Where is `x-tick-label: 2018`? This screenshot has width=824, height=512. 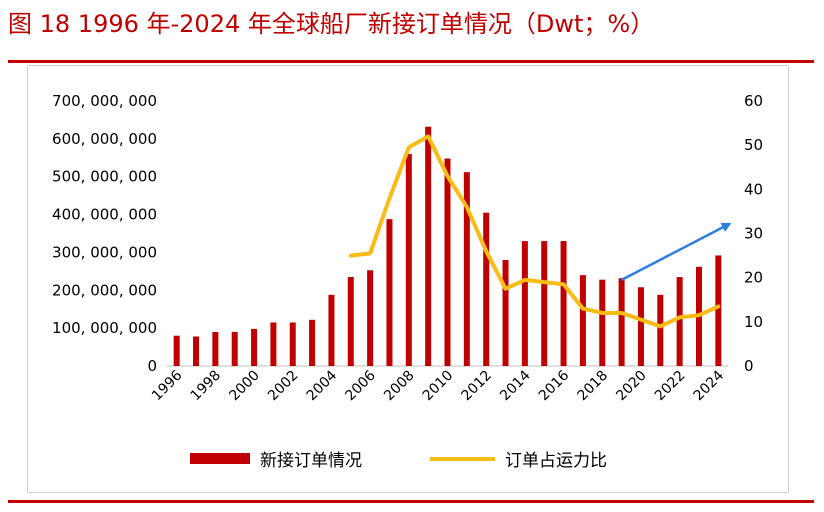
x-tick-label: 2018 is located at coordinates (593, 386).